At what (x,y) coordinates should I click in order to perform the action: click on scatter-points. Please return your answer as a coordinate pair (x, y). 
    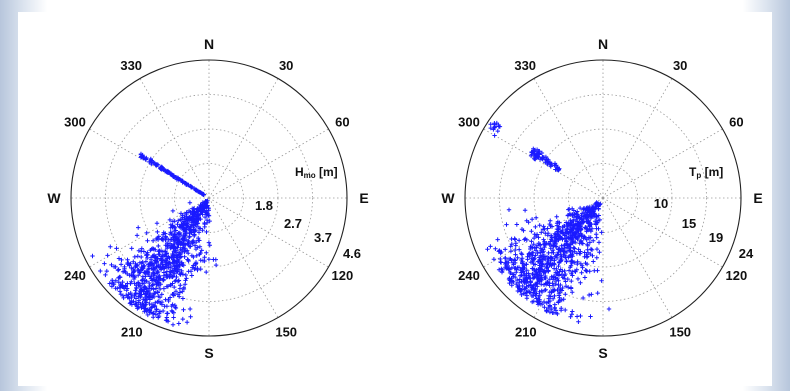
    Looking at the image, I should click on (548, 222).